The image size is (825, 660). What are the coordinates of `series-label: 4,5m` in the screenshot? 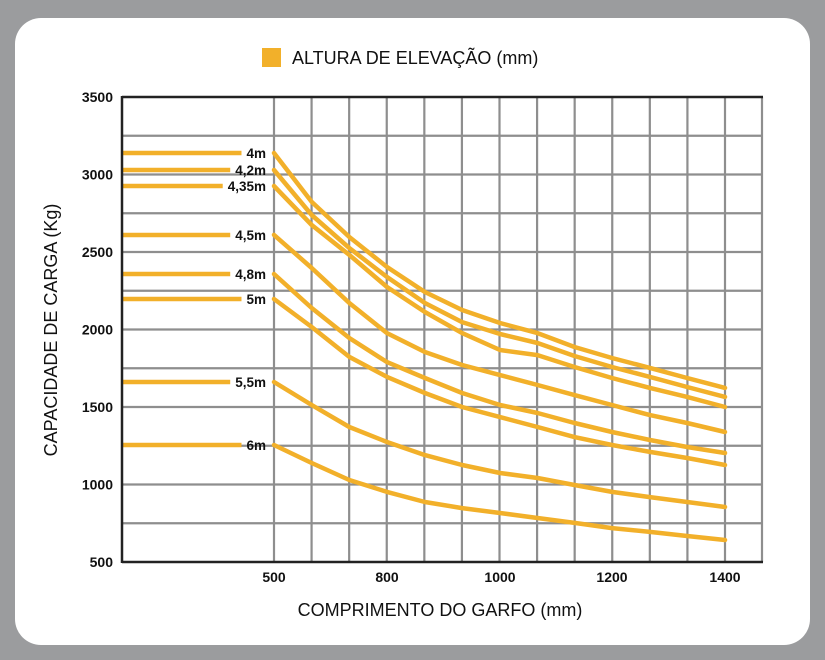 It's located at (250, 235).